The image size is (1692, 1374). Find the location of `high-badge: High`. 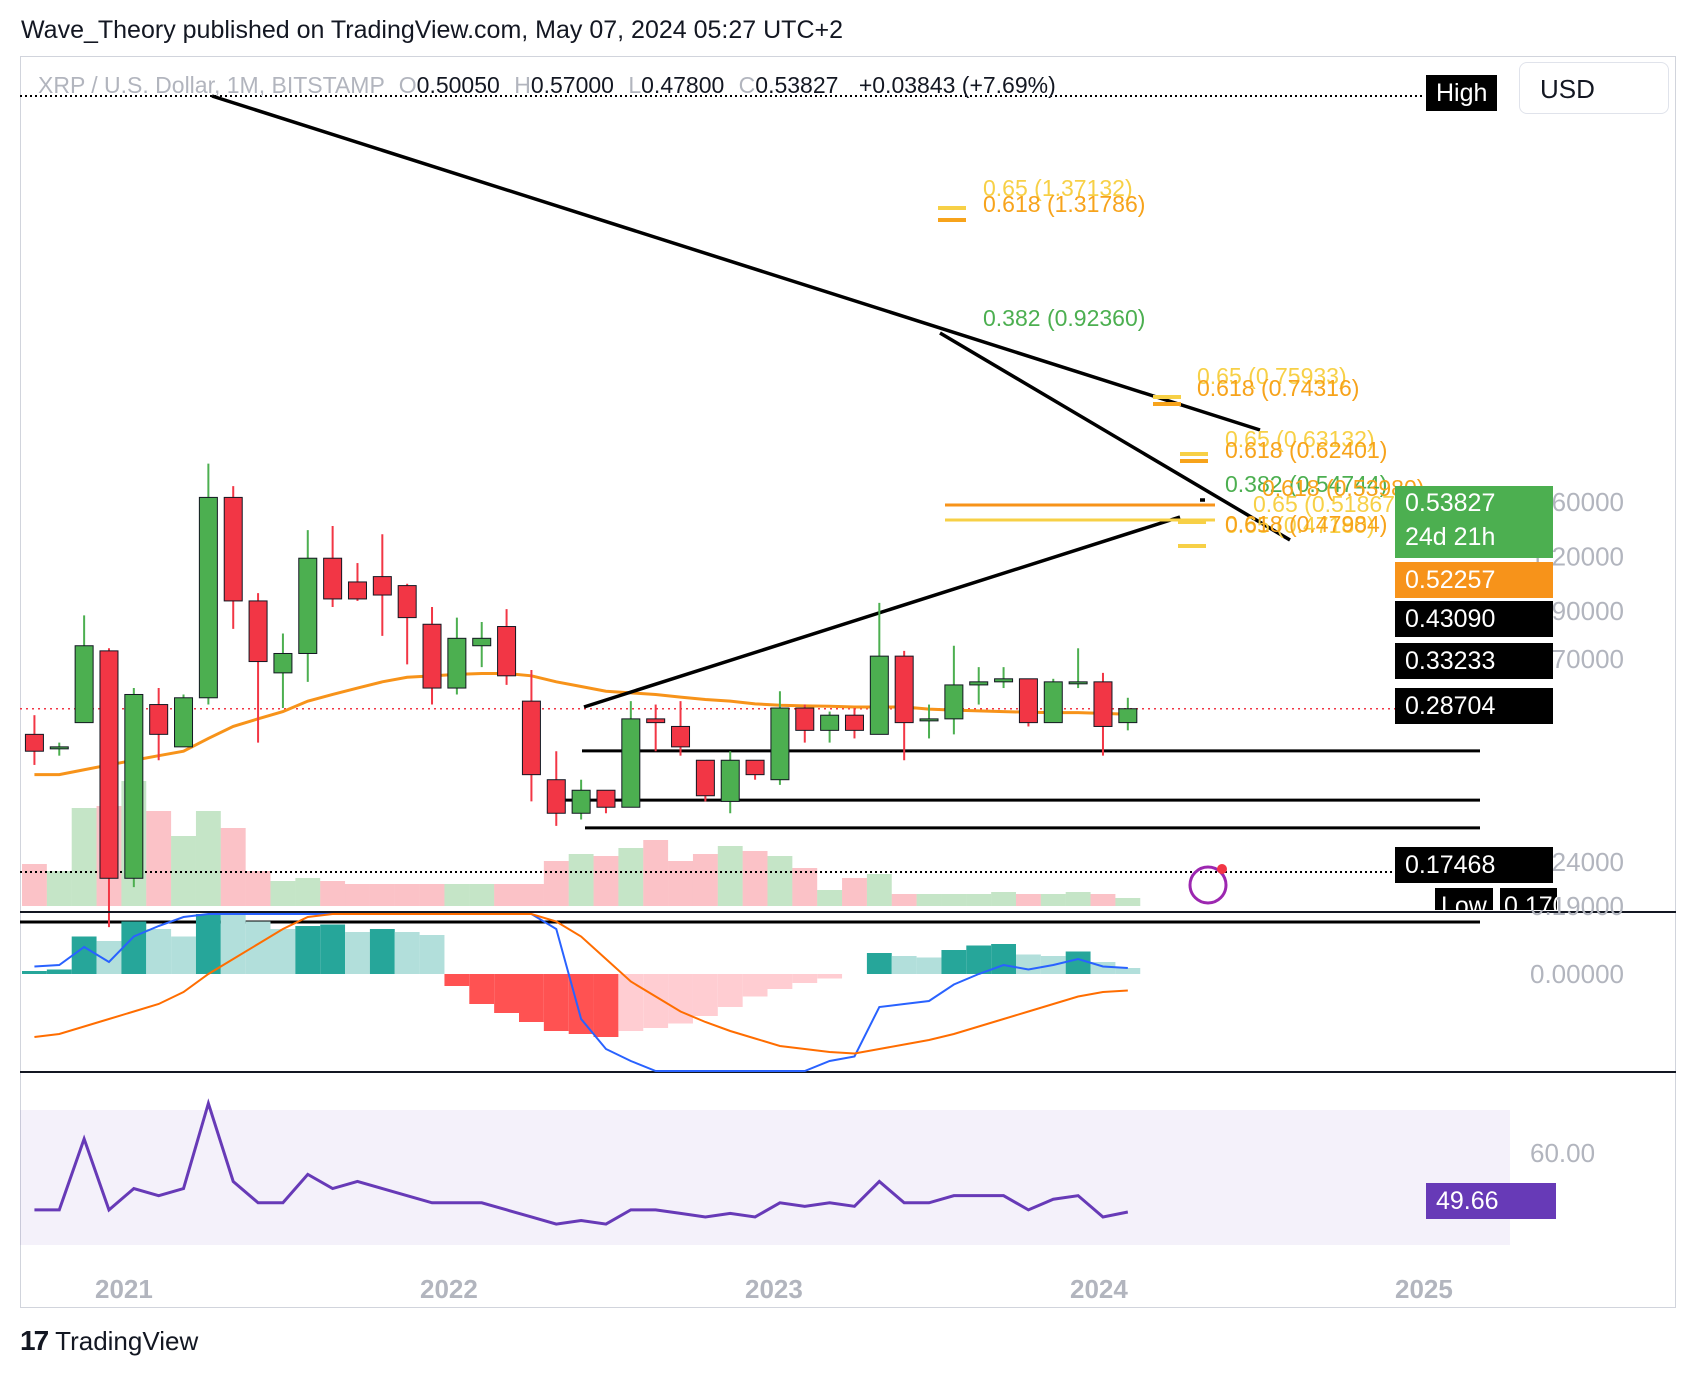

high-badge: High is located at coordinates (1462, 93).